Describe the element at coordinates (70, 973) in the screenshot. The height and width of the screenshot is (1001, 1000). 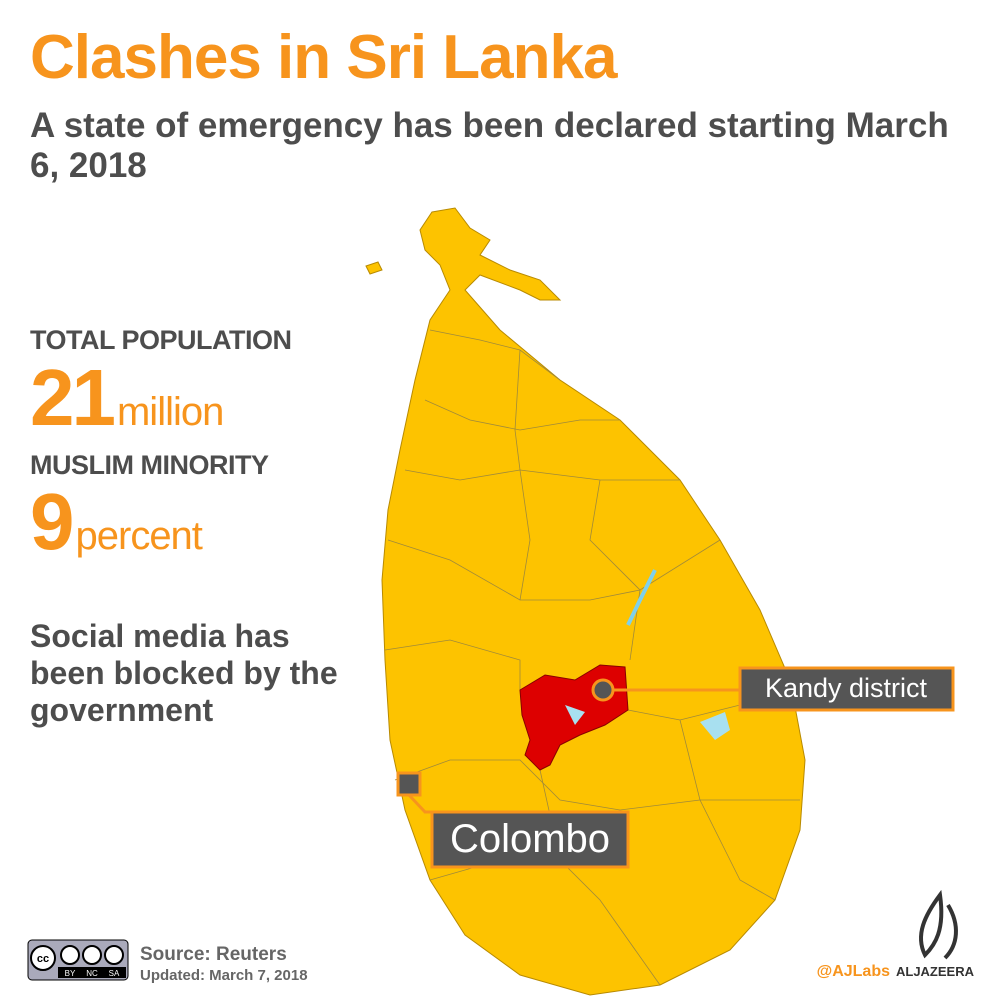
I see `license-text: BY` at that location.